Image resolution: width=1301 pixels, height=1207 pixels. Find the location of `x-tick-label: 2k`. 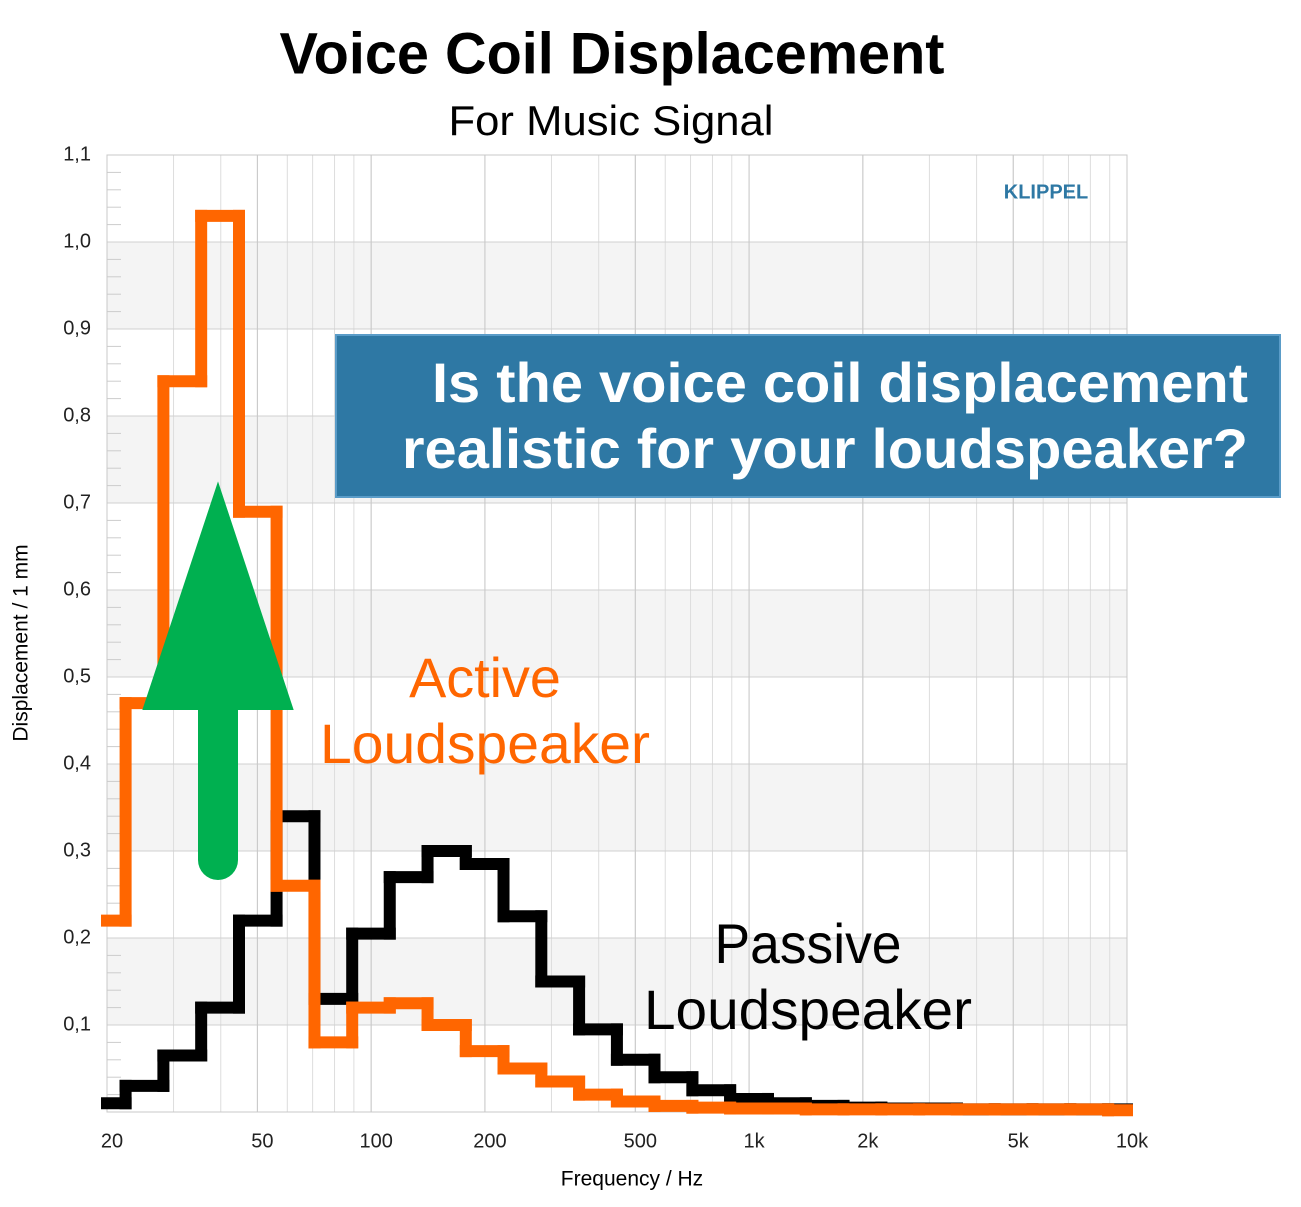

x-tick-label: 2k is located at coordinates (868, 1141).